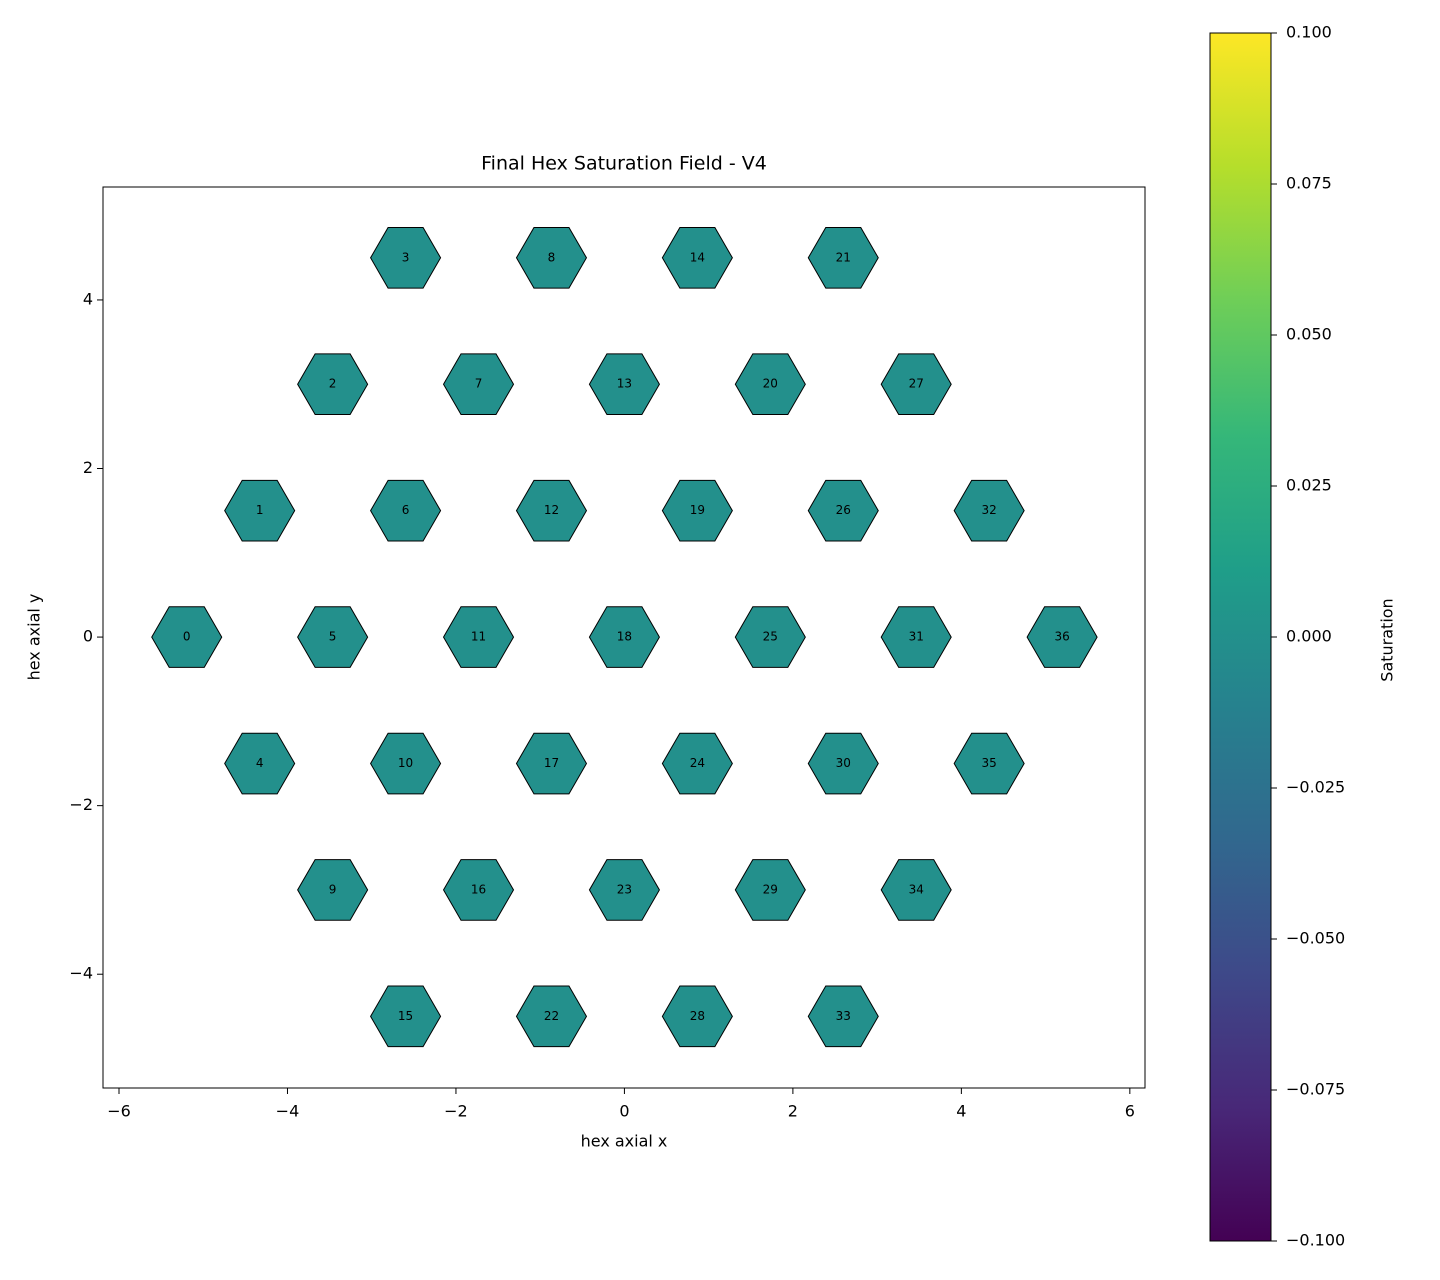 Image resolution: width=1440 pixels, height=1280 pixels. What do you see at coordinates (961, 1111) in the screenshot?
I see `x-tick-label: 4` at bounding box center [961, 1111].